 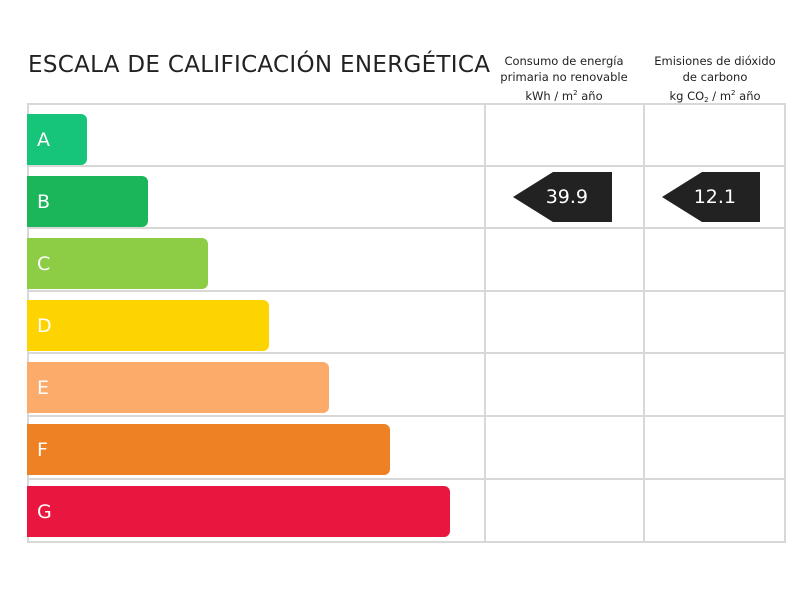 What do you see at coordinates (259, 65) in the screenshot?
I see `page-title: ESCALA DE CALIFICACIÓN ENERGÉTICA` at bounding box center [259, 65].